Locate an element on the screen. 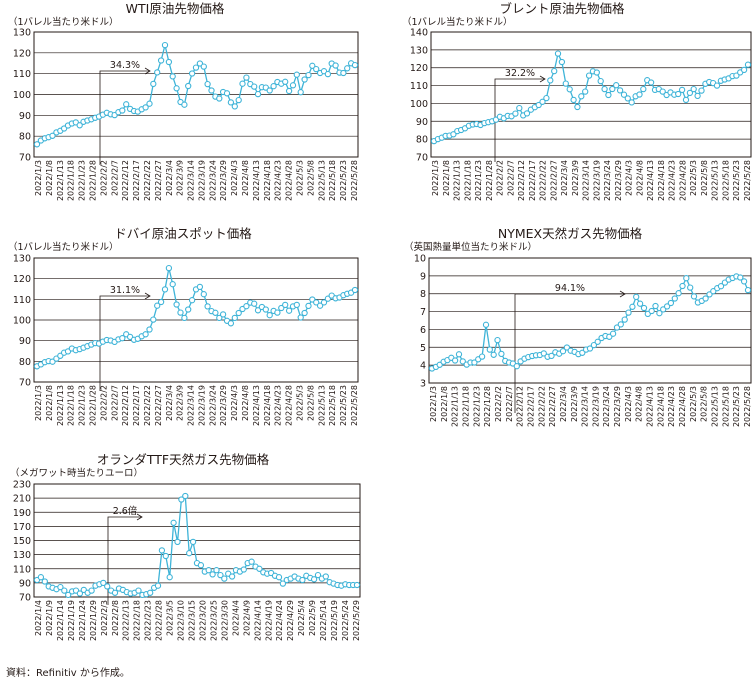 The width and height of the screenshot is (755, 679). y-tick-label: 130 is located at coordinates (22, 259).